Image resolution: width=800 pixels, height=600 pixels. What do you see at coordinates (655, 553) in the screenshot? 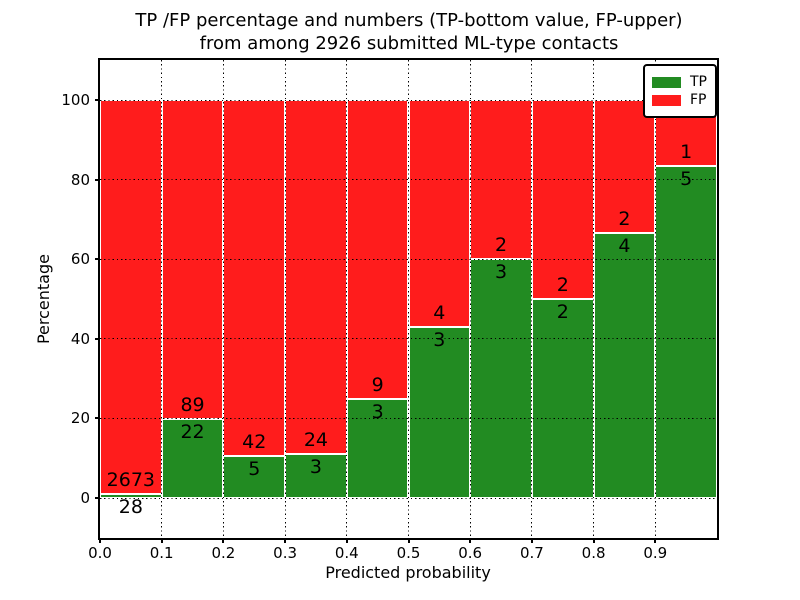
I see `x-tick-label: 0.9` at bounding box center [655, 553].